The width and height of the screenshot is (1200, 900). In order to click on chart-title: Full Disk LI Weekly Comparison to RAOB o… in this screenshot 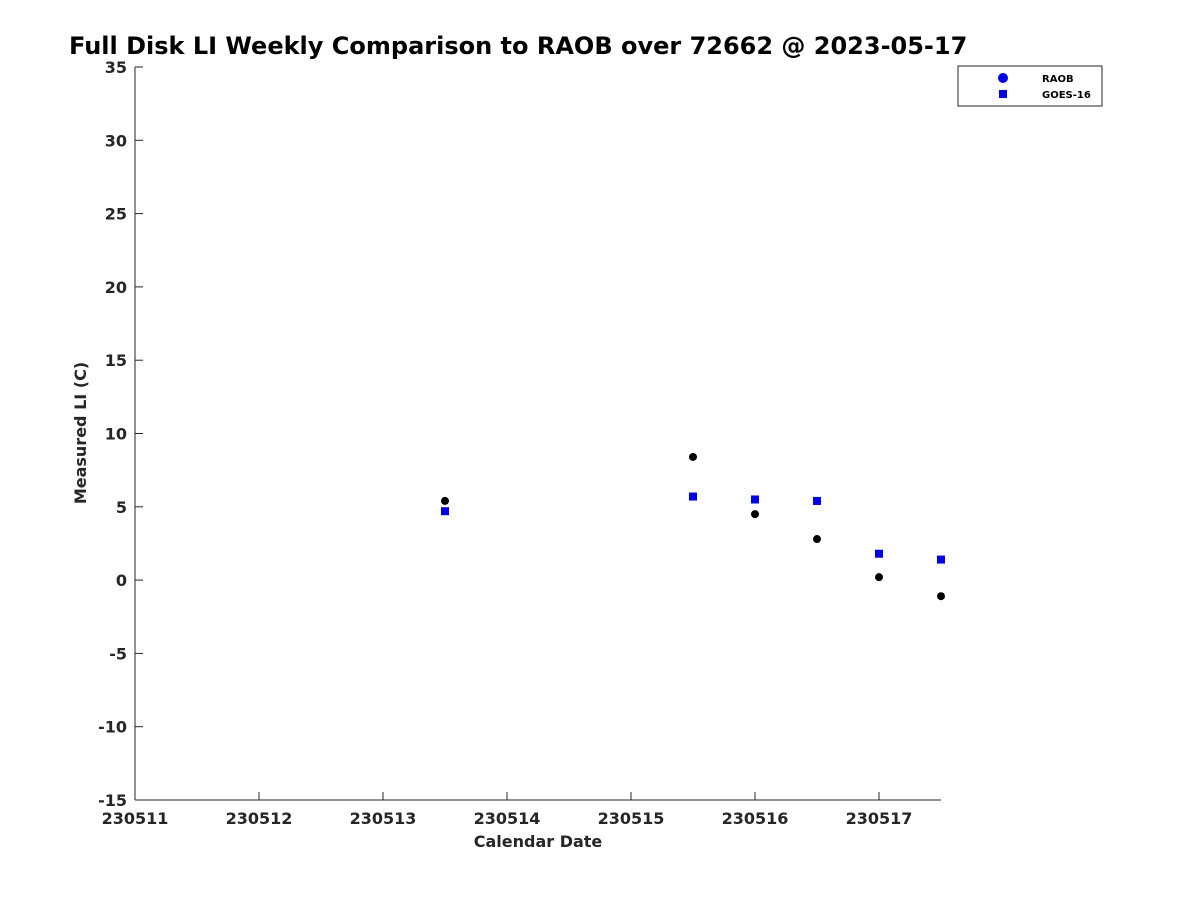, I will do `click(518, 46)`.